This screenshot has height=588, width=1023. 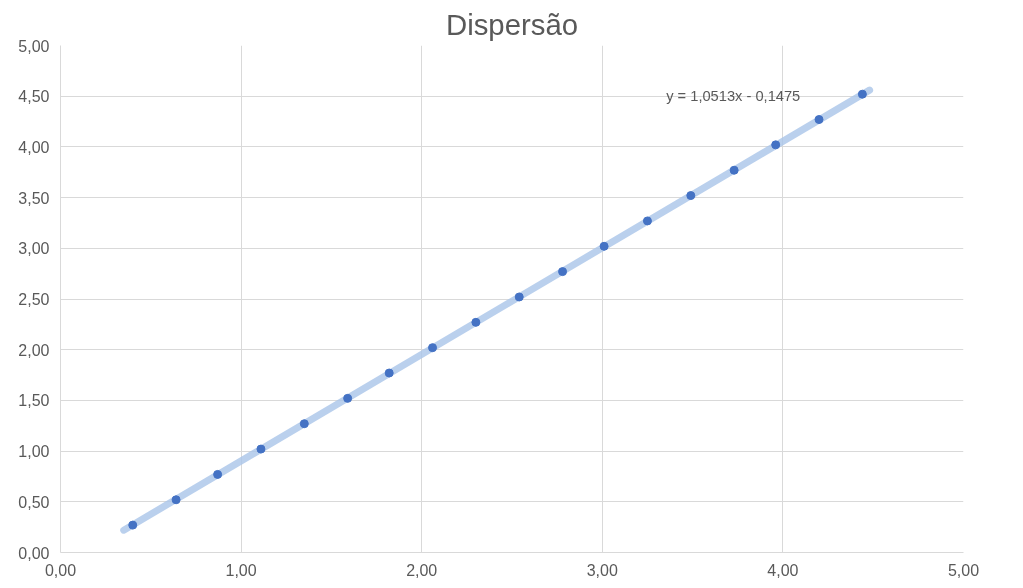 What do you see at coordinates (783, 570) in the screenshot?
I see `x-tick-label: 4,00` at bounding box center [783, 570].